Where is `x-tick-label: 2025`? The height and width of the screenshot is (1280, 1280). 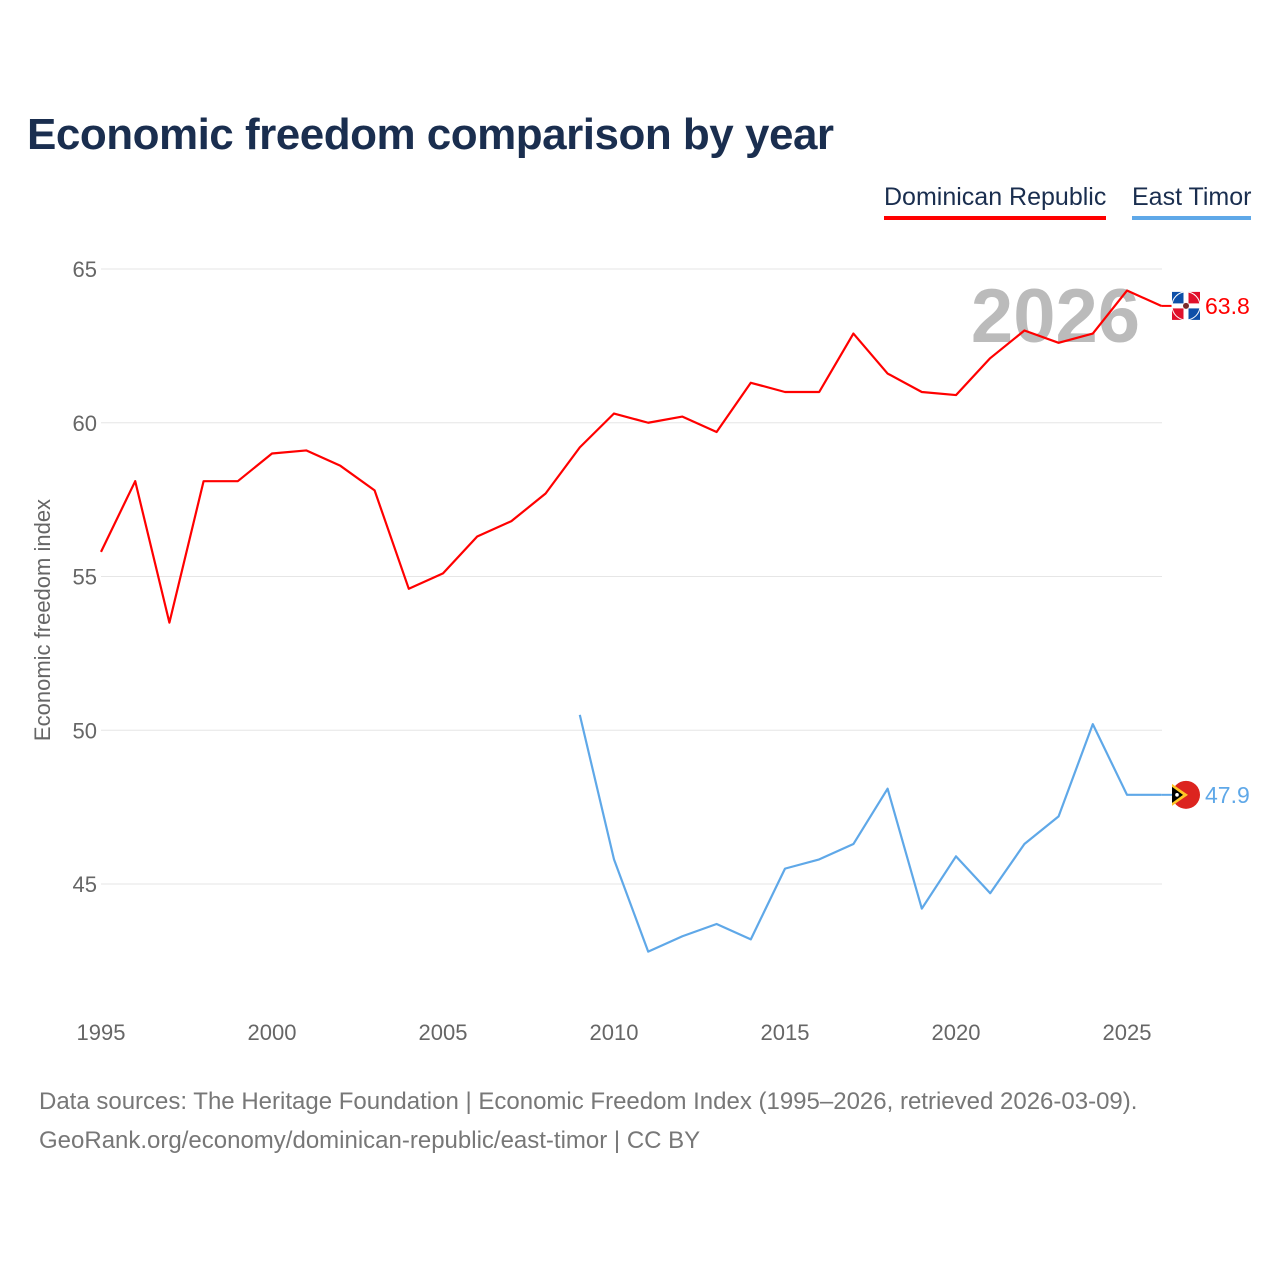 x-tick-label: 2025 is located at coordinates (1127, 1032).